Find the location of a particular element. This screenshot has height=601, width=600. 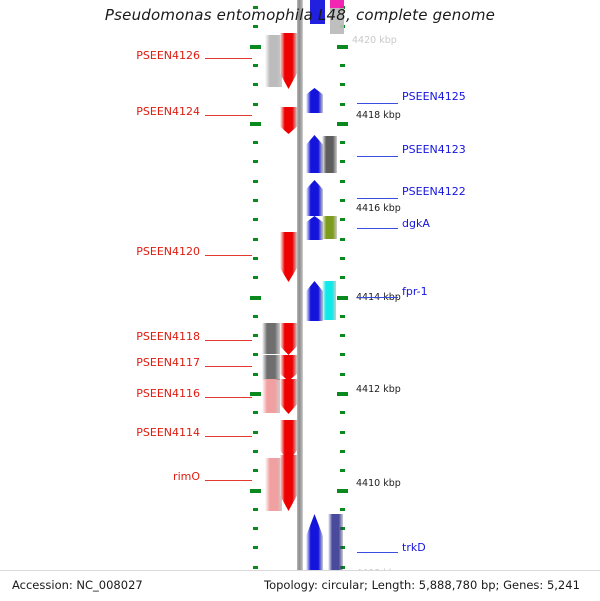

gene-label-PSEEN4126: PSEEN4126 is located at coordinates (168, 55).